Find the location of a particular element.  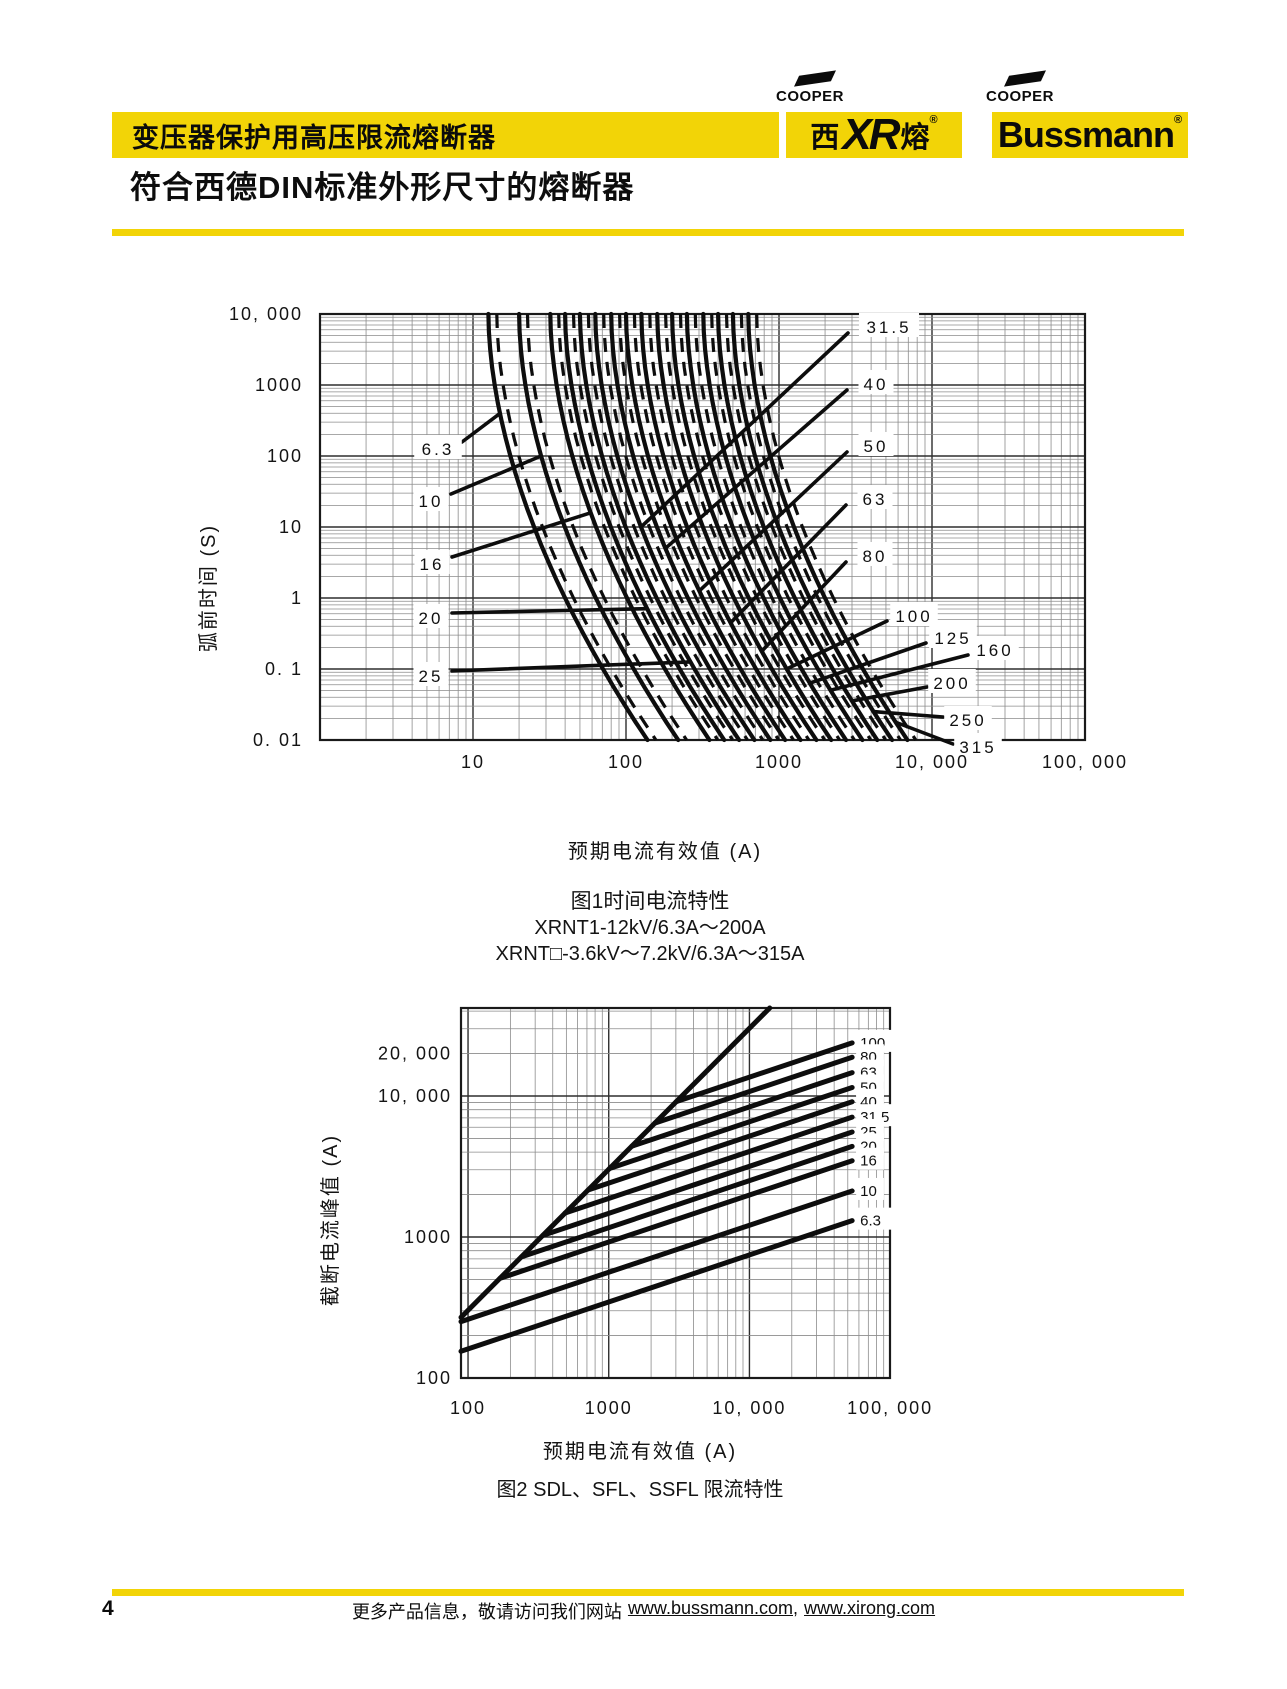

svg-text: 0. 01 is located at coordinates (278, 740).